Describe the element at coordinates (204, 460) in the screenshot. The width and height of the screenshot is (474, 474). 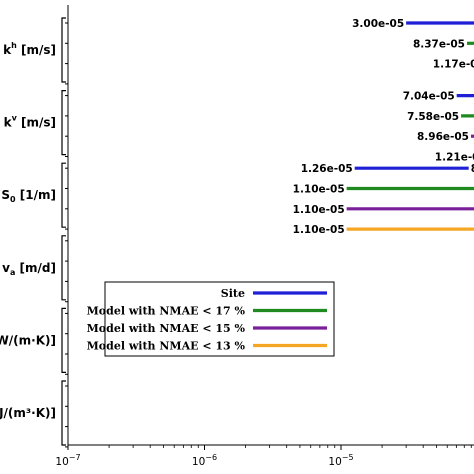
I see `x-tick-label: 10⁻⁶` at that location.